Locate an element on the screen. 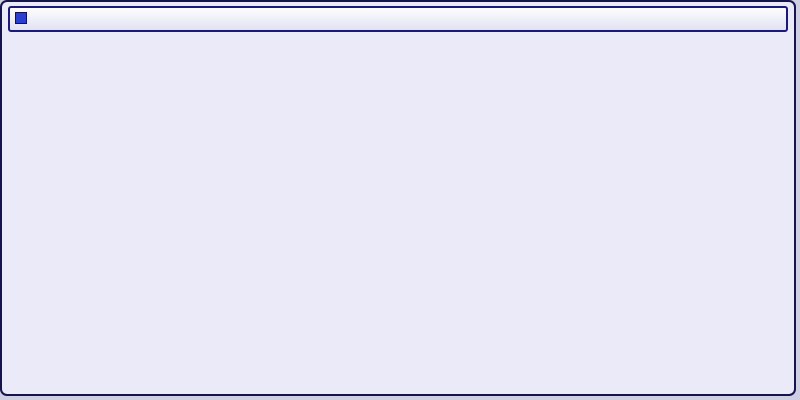  window-titlebar is located at coordinates (398, 19).